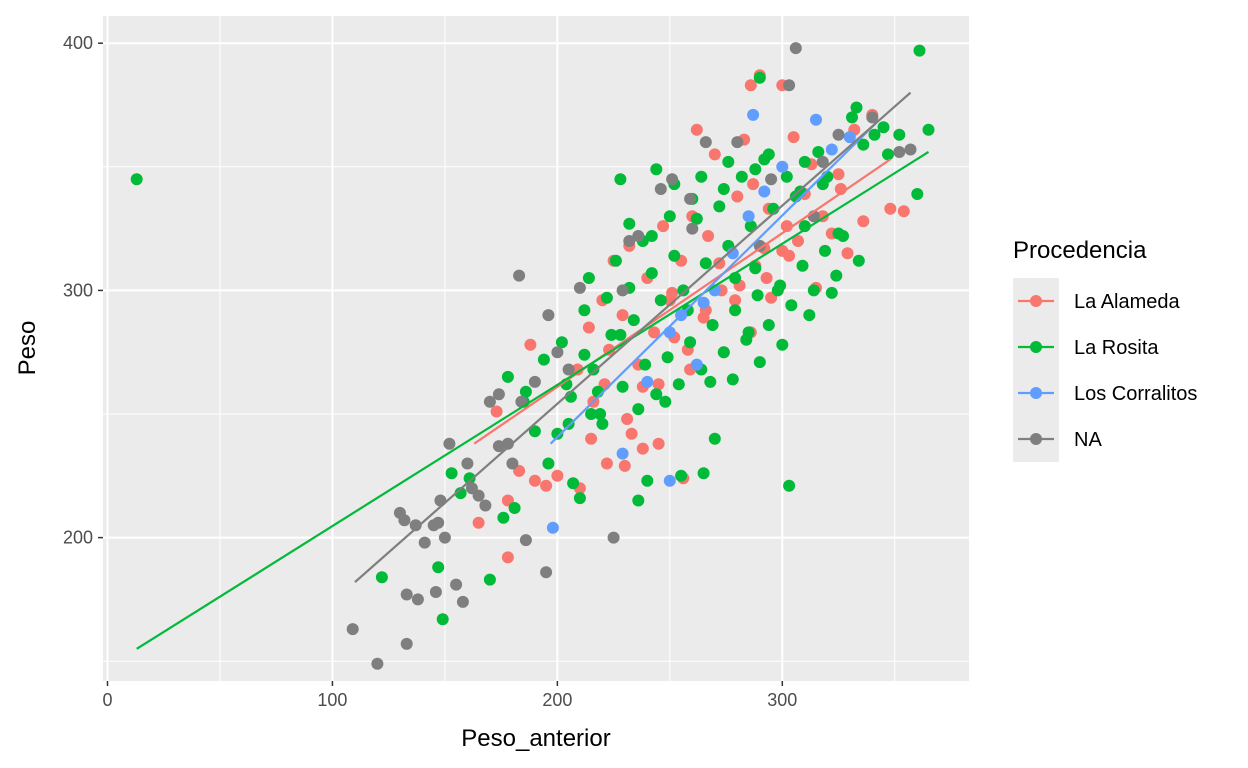 The width and height of the screenshot is (1248, 768). Describe the element at coordinates (1088, 440) in the screenshot. I see `legend-label: NA` at that location.